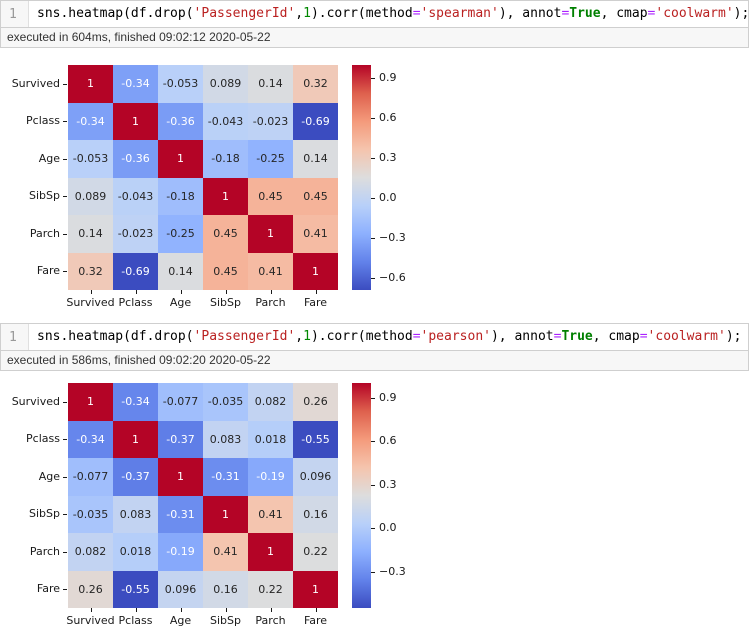 Image resolution: width=749 pixels, height=631 pixels. I want to click on code-token-string: 'pearson', so click(455, 336).